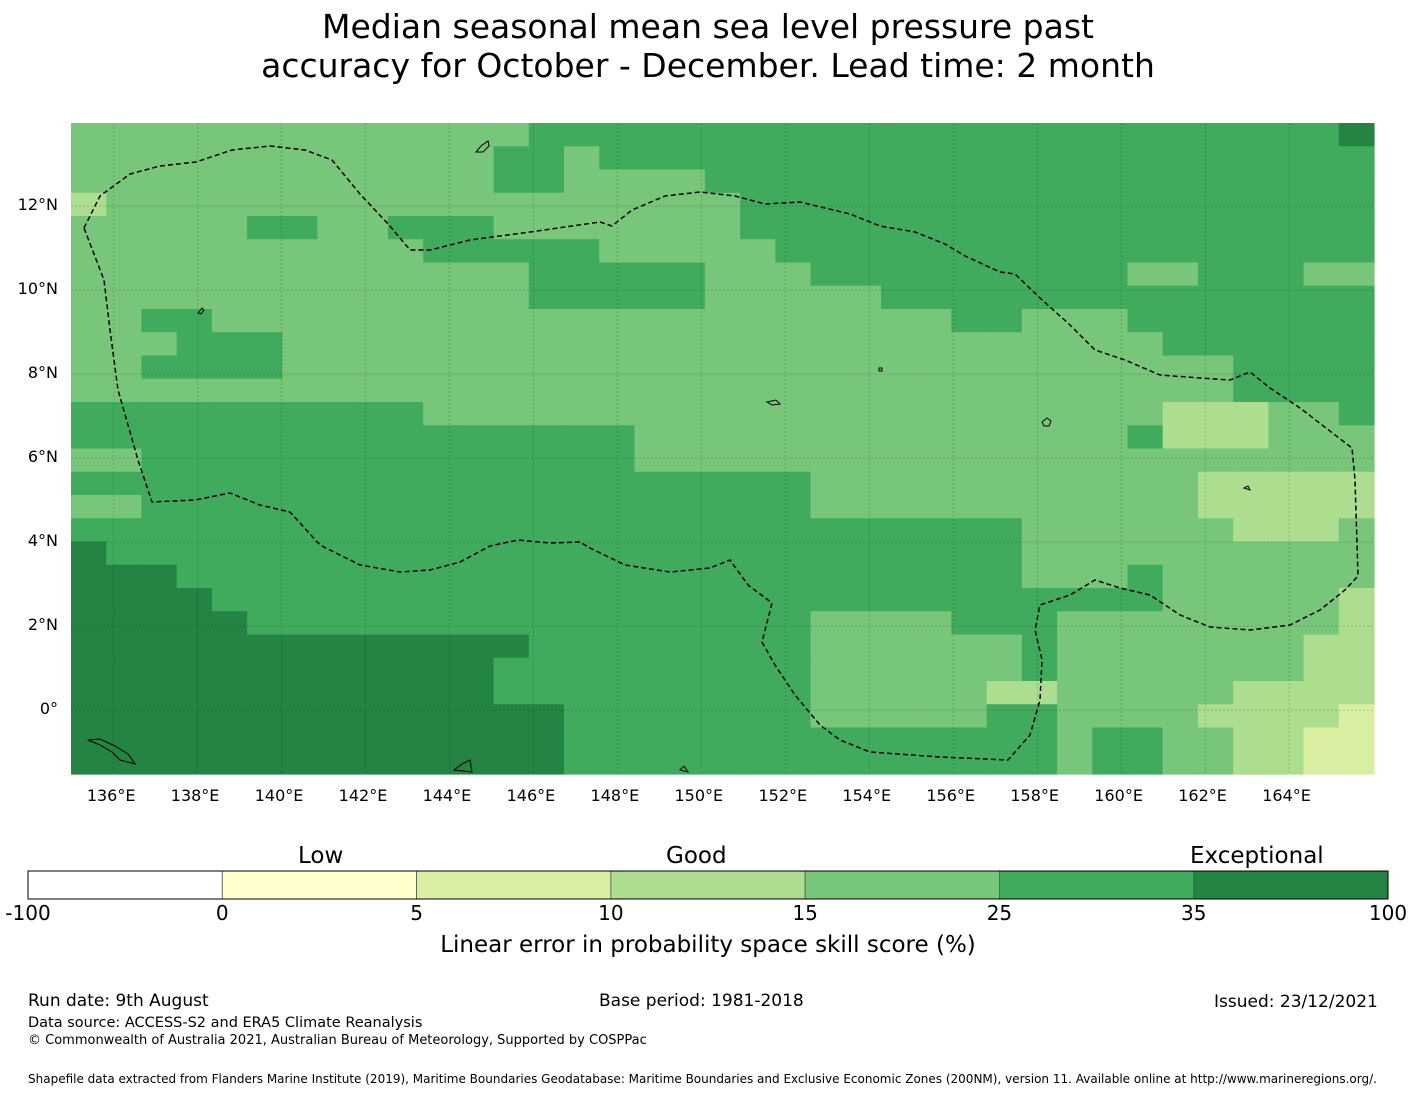  Describe the element at coordinates (1286, 795) in the screenshot. I see `longitude-tick-label: 164°E` at that location.